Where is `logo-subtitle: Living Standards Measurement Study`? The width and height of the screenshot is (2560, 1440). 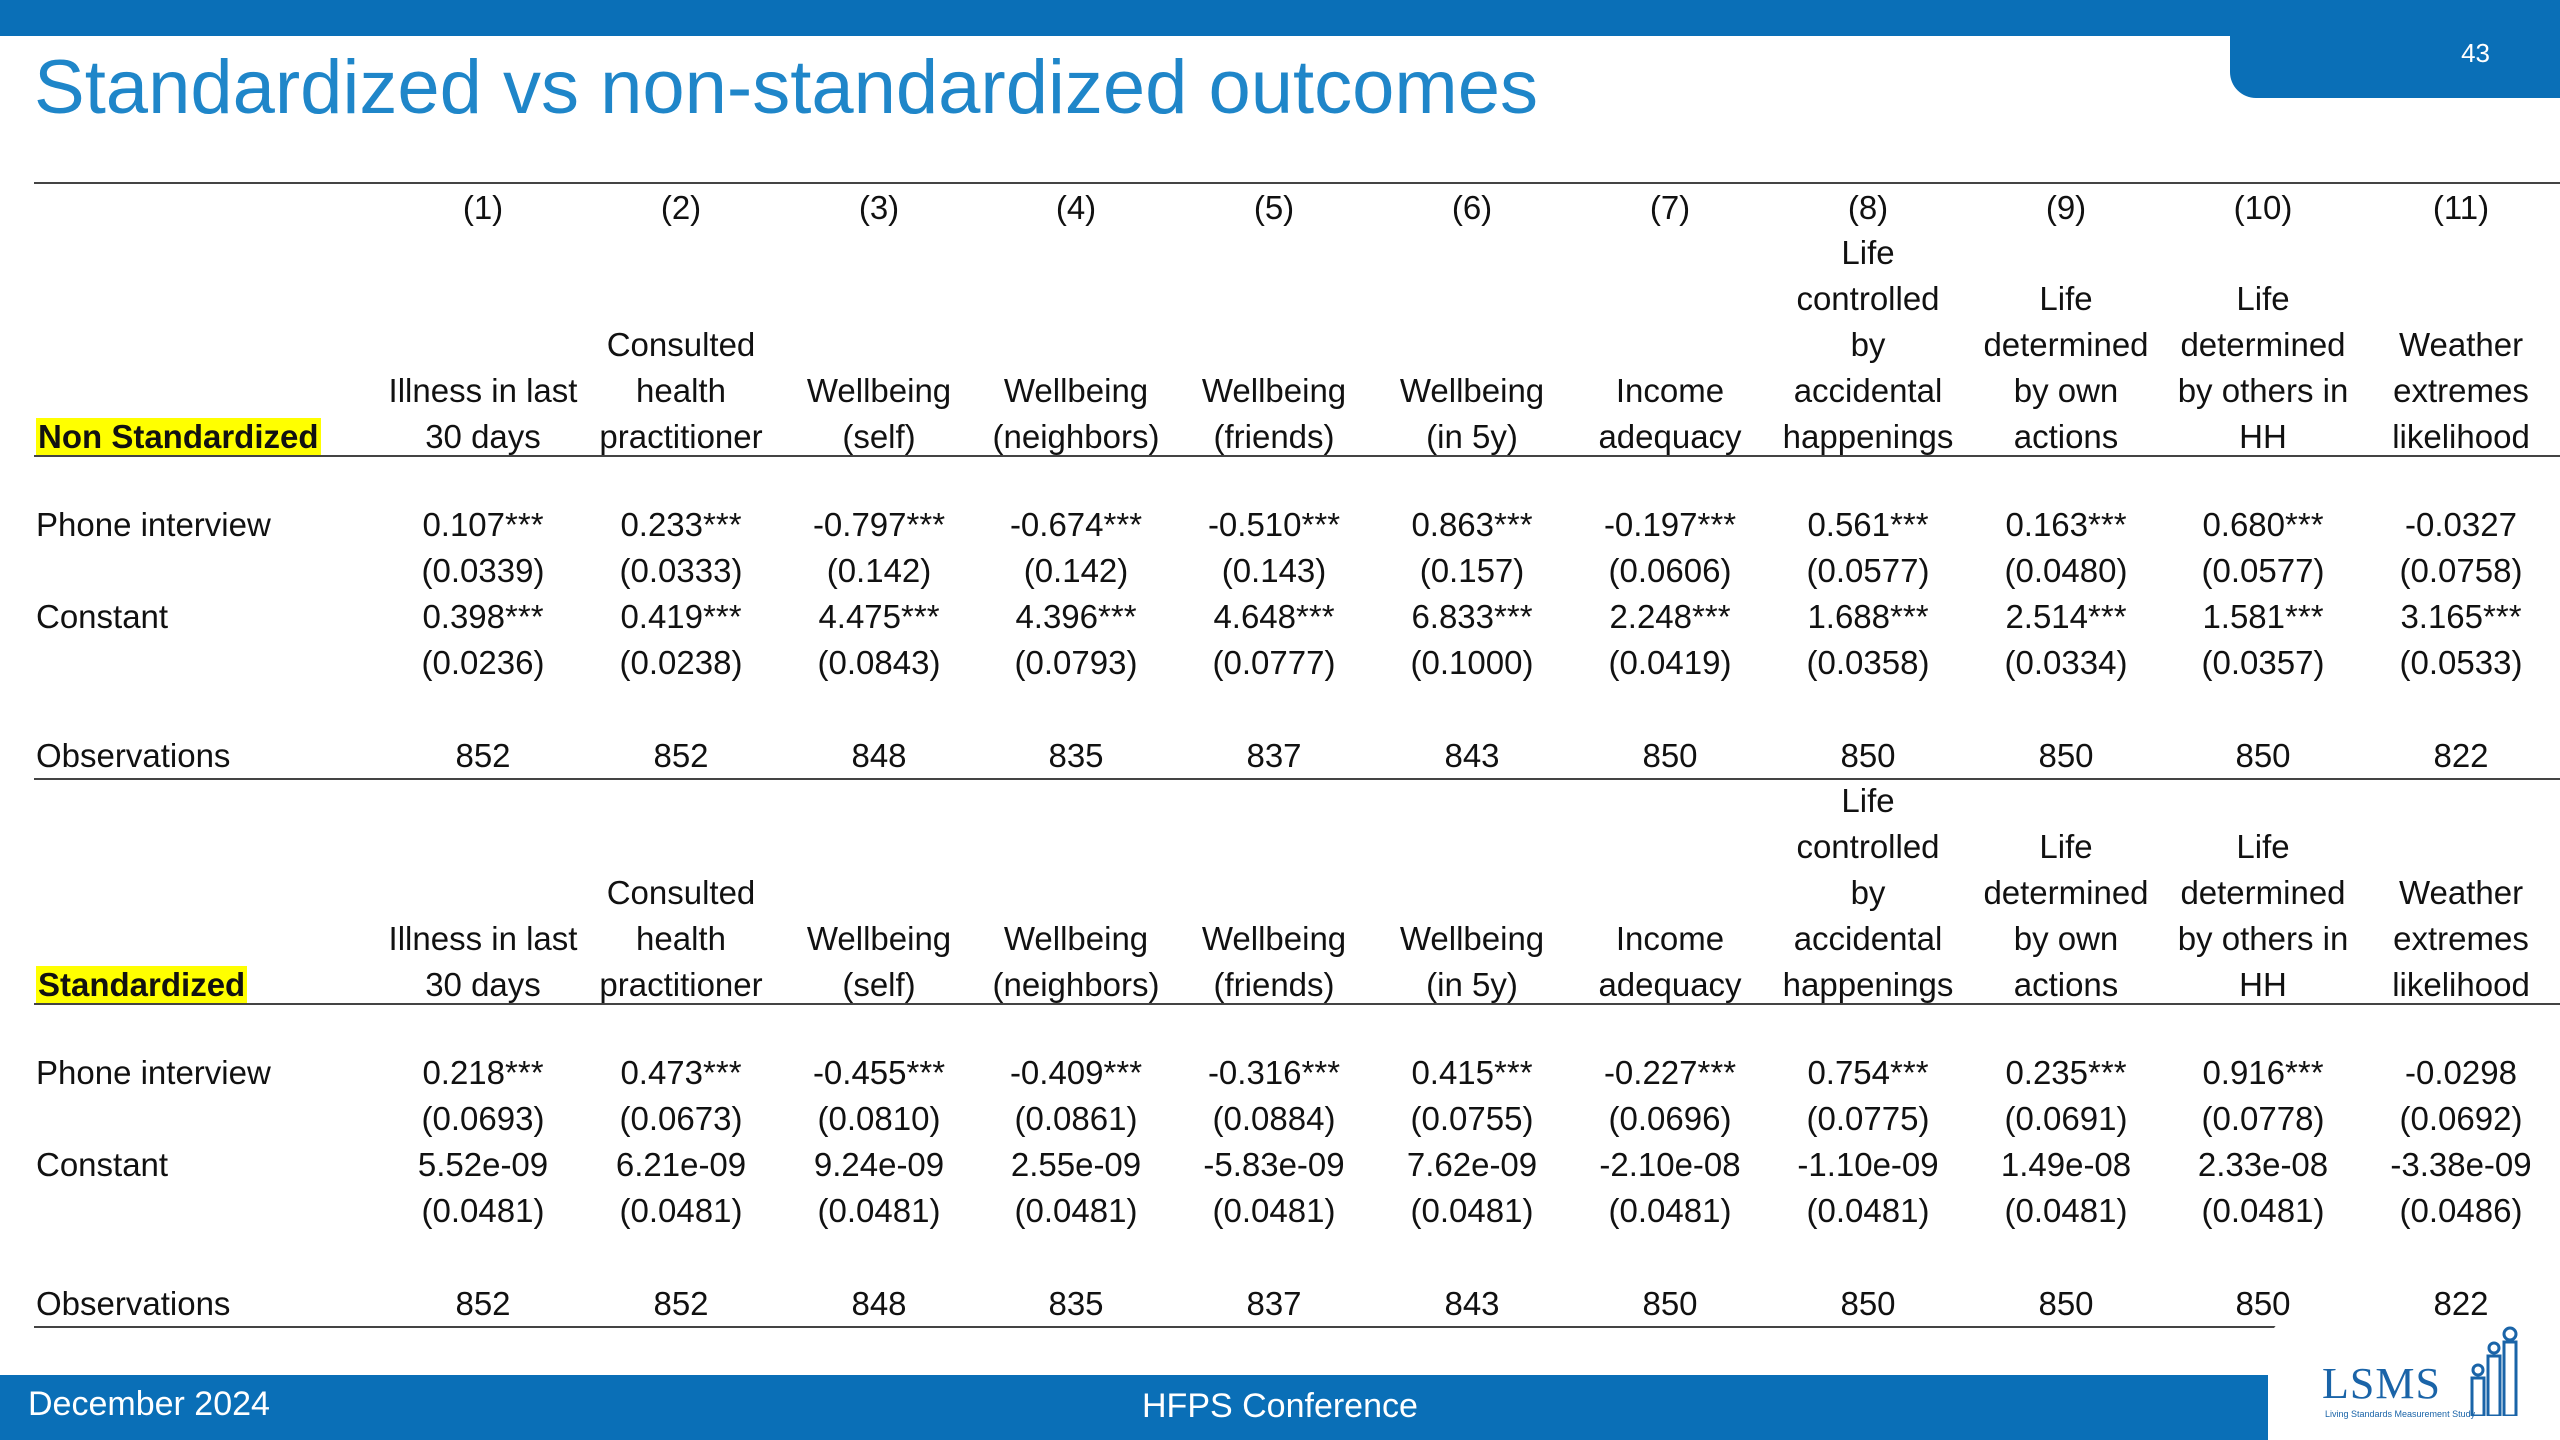
logo-subtitle: Living Standards Measurement Study is located at coordinates (2400, 1414).